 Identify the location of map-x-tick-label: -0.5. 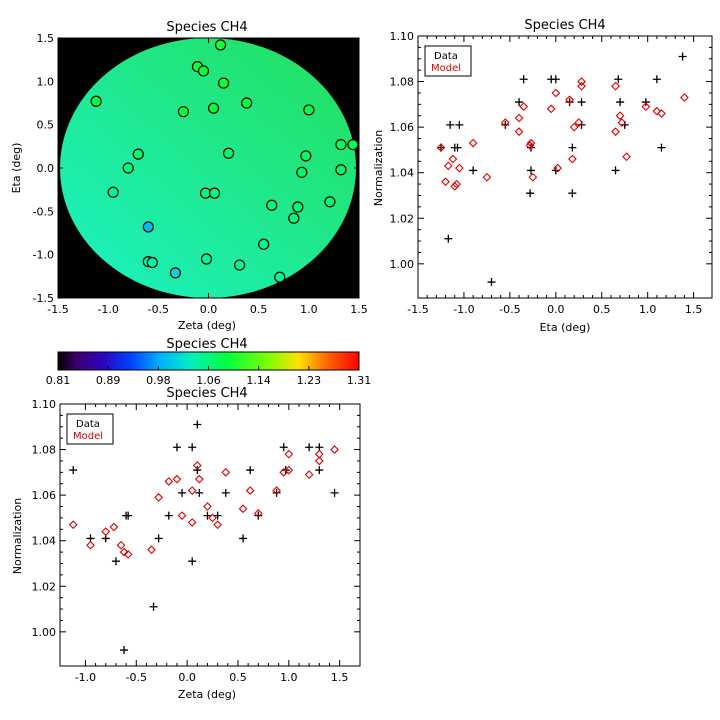
(158, 309).